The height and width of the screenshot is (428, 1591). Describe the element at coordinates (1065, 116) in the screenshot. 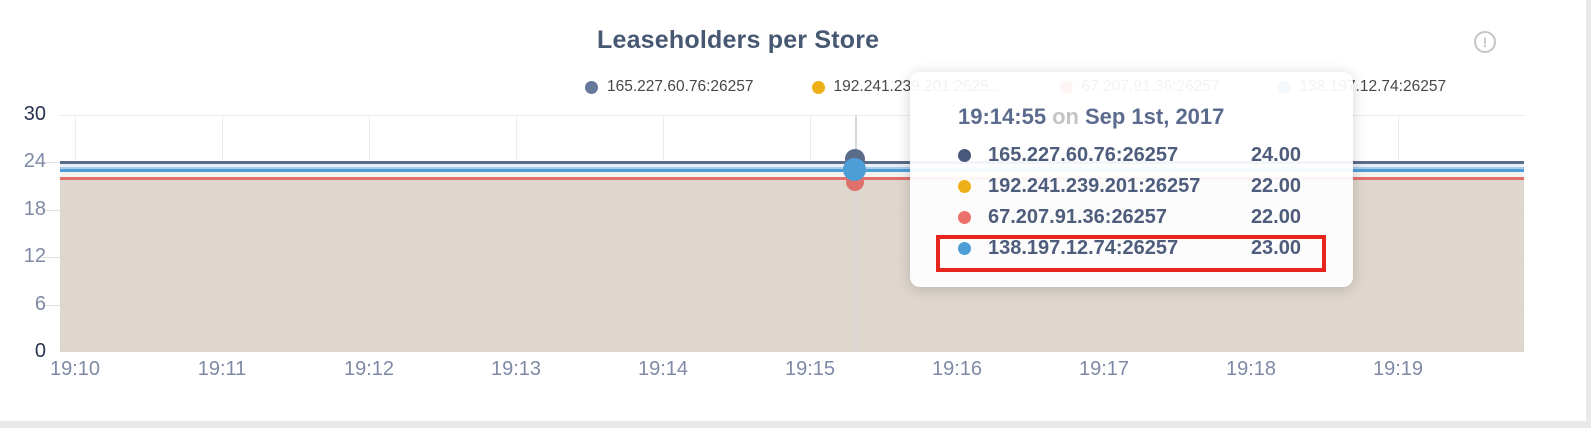

I see `tooltip-on-word: on` at that location.